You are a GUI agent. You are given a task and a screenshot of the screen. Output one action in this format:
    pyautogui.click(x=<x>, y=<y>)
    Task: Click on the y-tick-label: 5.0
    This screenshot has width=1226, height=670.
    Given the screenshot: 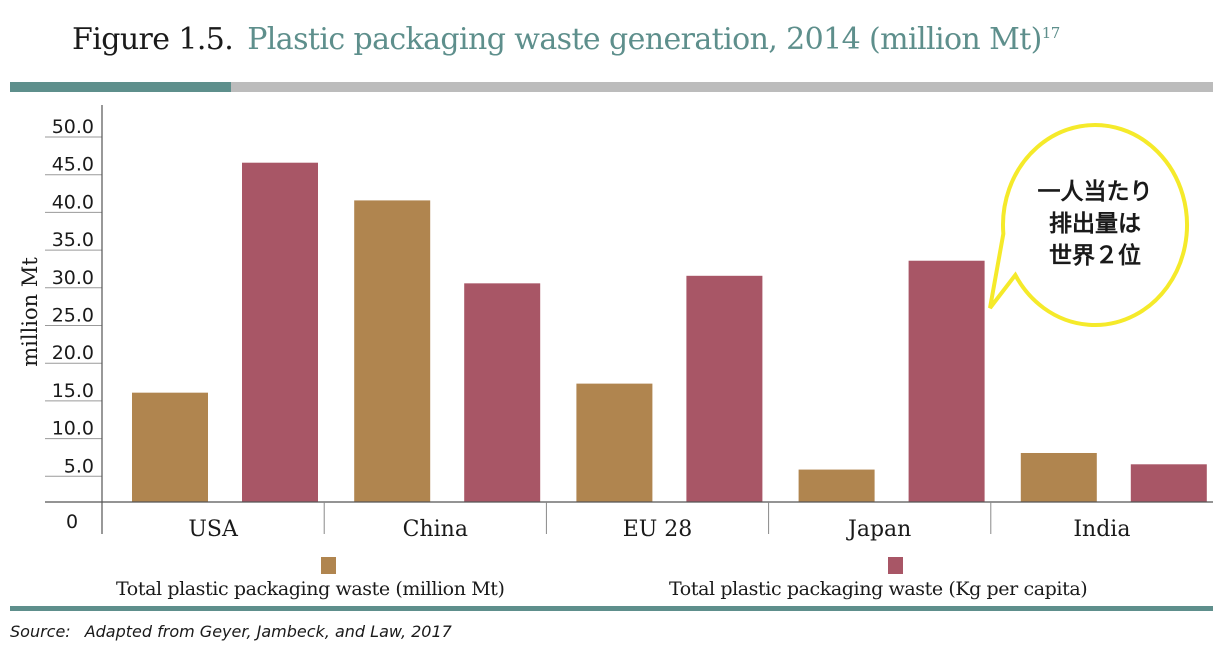 What is the action you would take?
    pyautogui.click(x=79, y=466)
    